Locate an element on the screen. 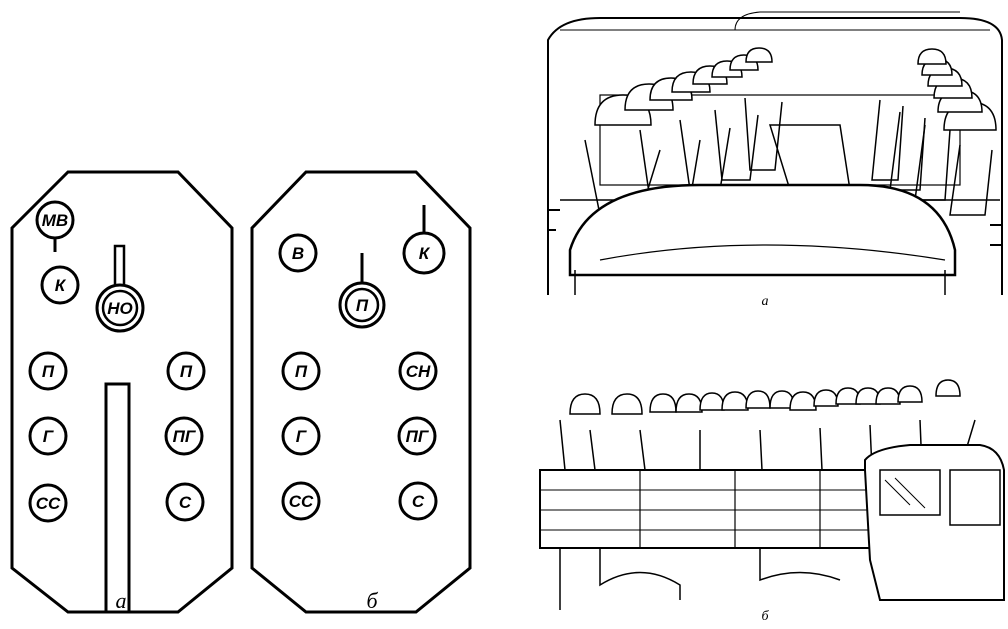  seat-v: В is located at coordinates (298, 253).